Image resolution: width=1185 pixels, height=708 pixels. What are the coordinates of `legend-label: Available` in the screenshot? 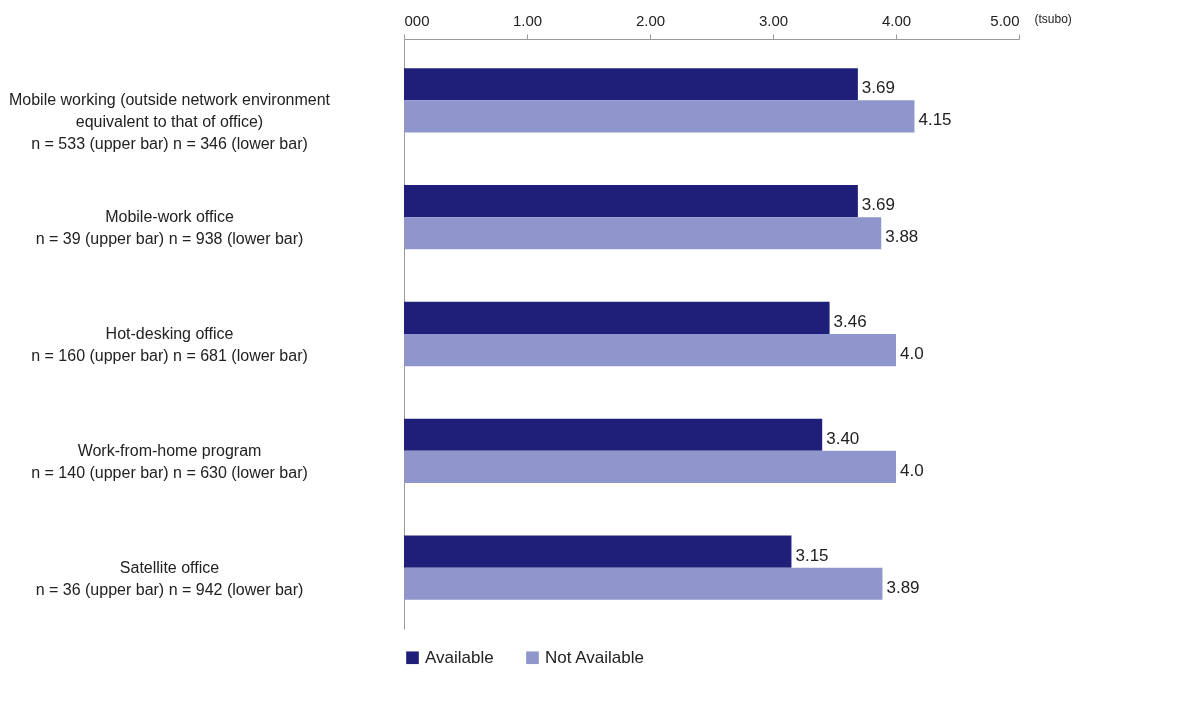 It's located at (459, 657).